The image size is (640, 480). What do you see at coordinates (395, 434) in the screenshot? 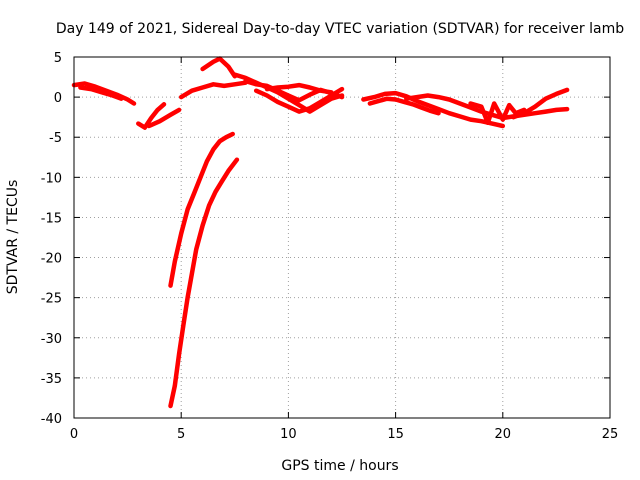
I see `x-tick-label: 15` at bounding box center [395, 434].